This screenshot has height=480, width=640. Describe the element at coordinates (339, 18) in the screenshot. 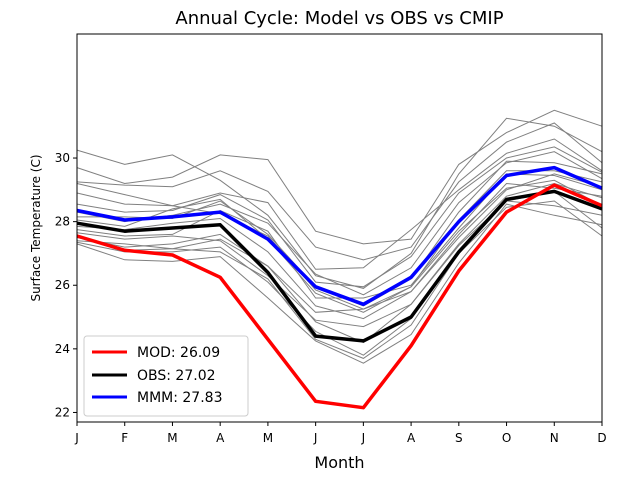

I see `chart-title: Annual Cycle: Model vs OBS vs CMIP` at that location.